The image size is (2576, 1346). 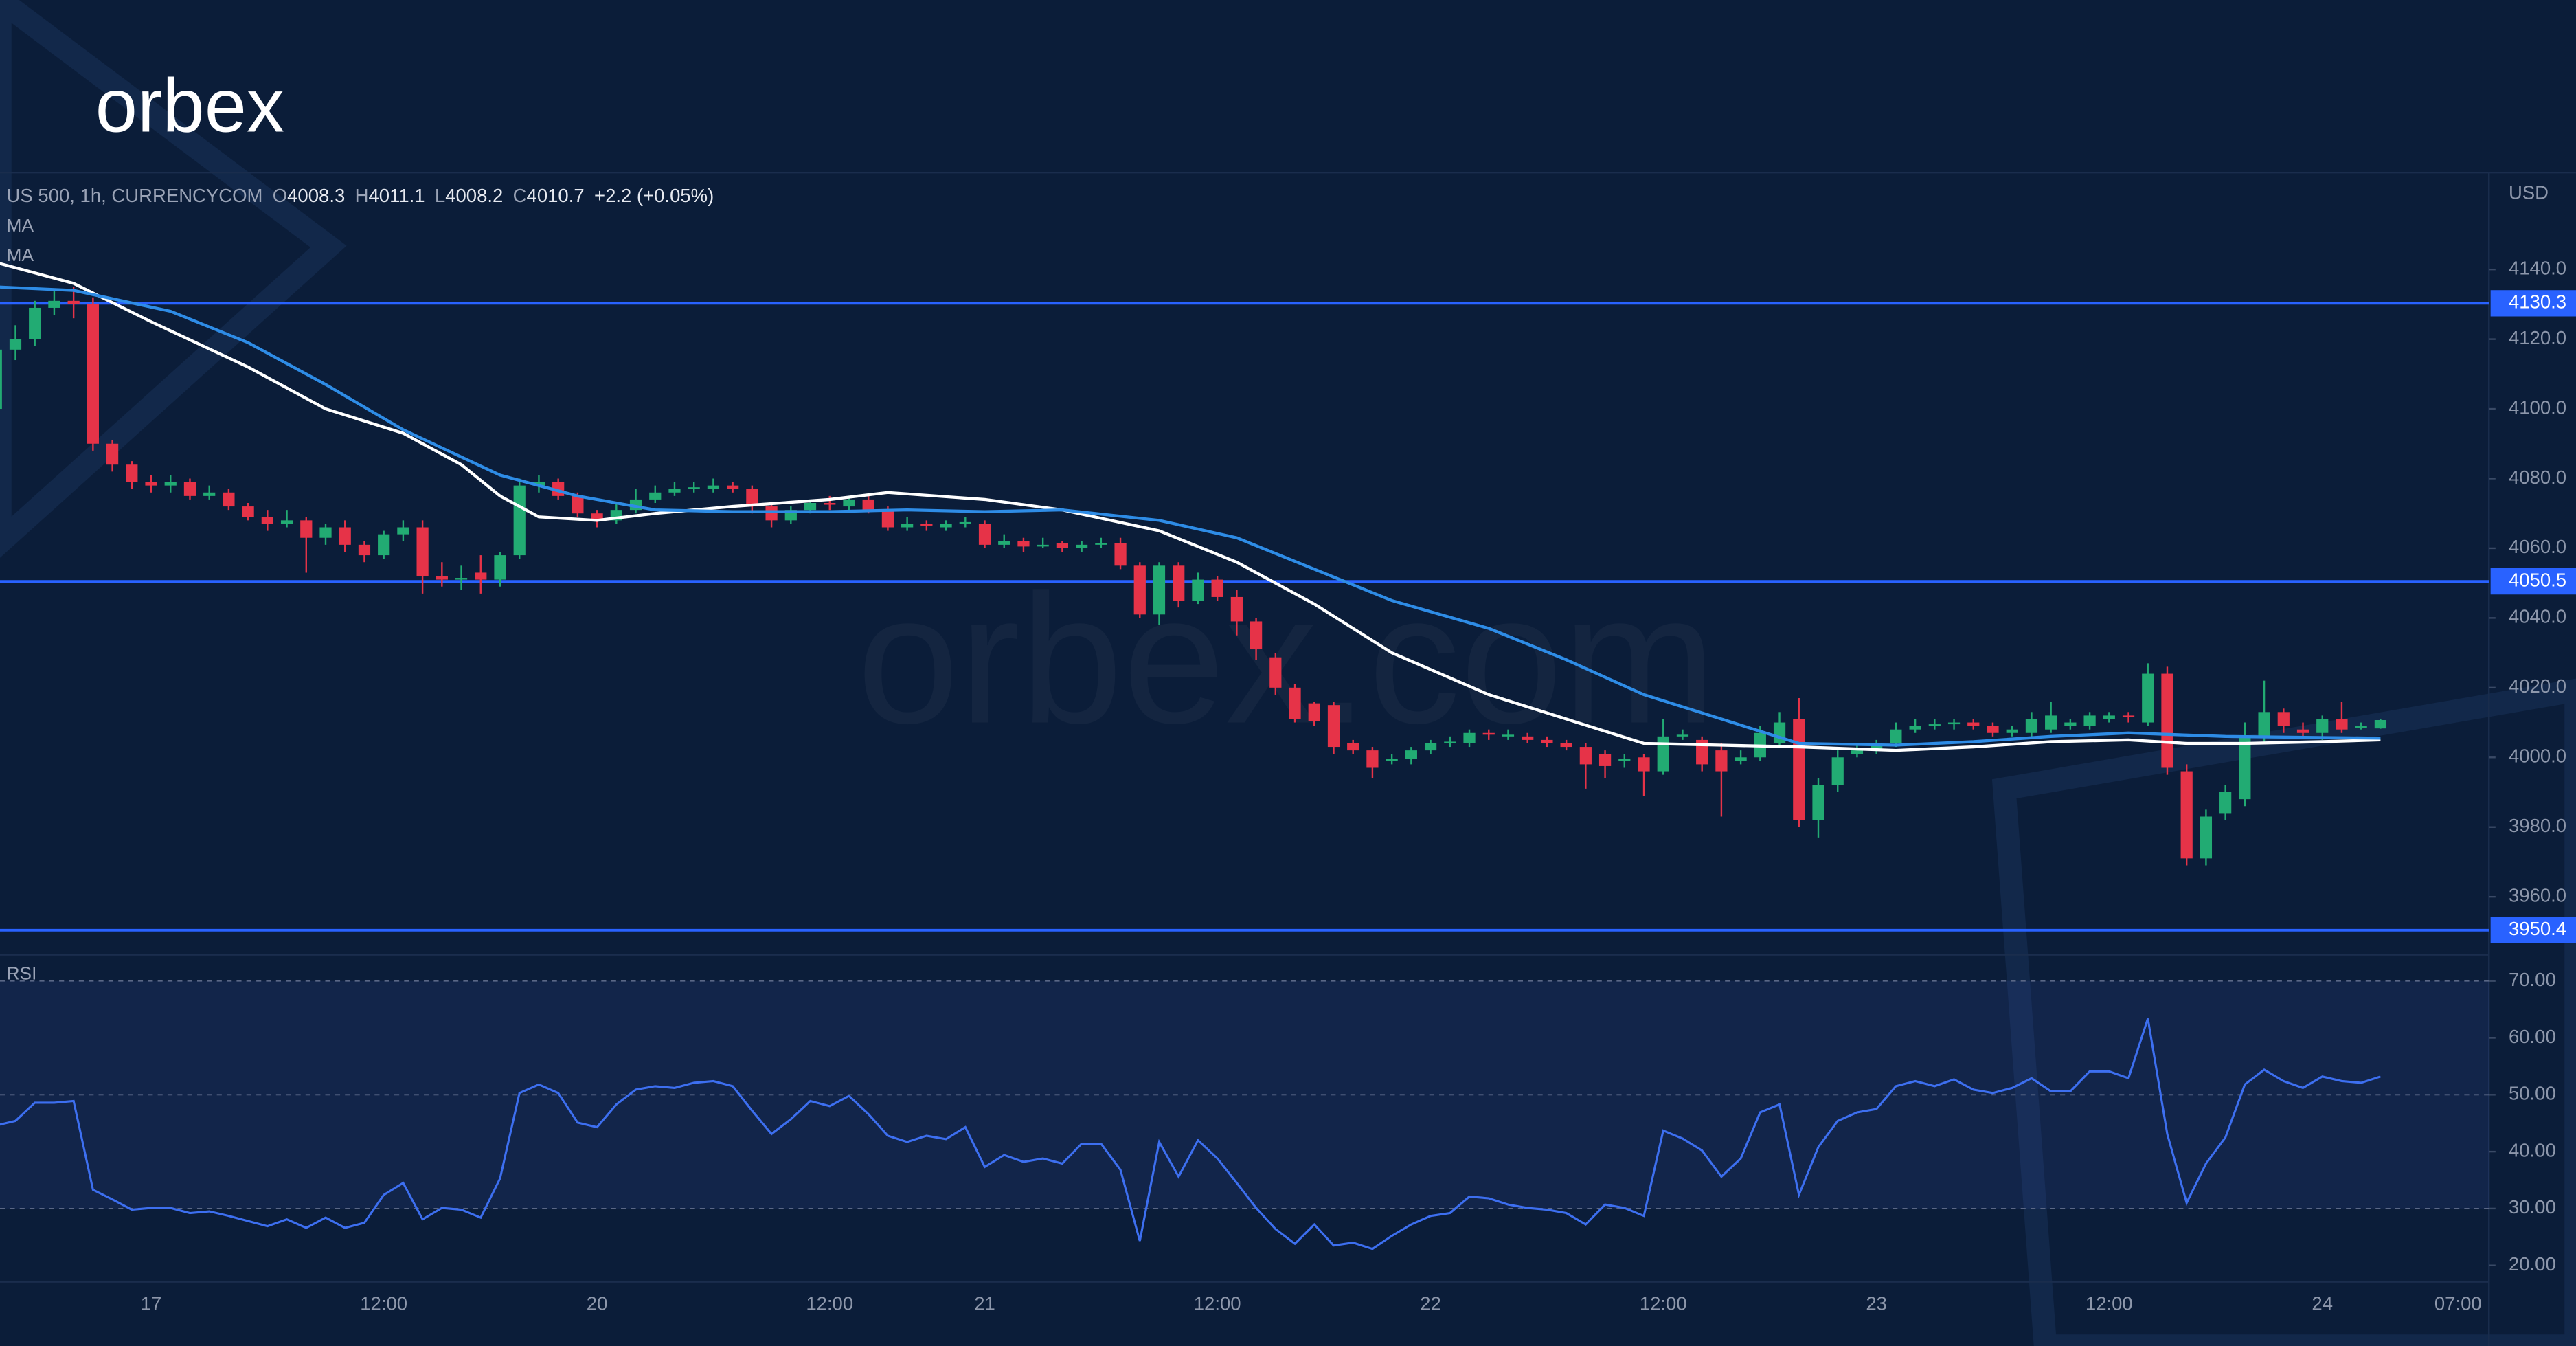 I want to click on x-tick-label: 07:00, so click(x=2458, y=1303).